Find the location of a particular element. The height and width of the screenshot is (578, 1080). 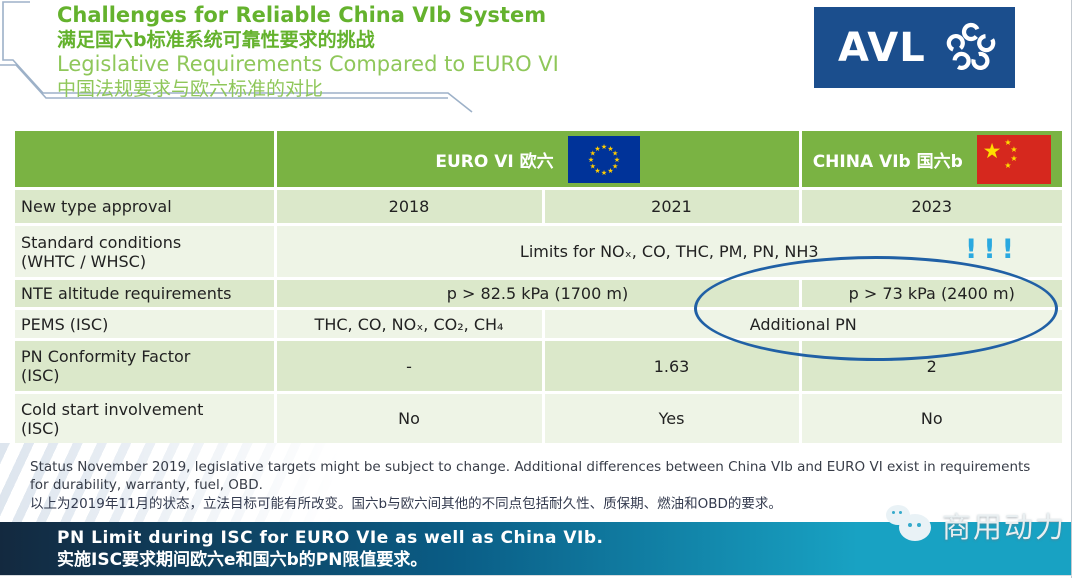

column-header-china-vib: CHINA VIb 国六b ★ ★ ★ ★ ★ is located at coordinates (931, 160).